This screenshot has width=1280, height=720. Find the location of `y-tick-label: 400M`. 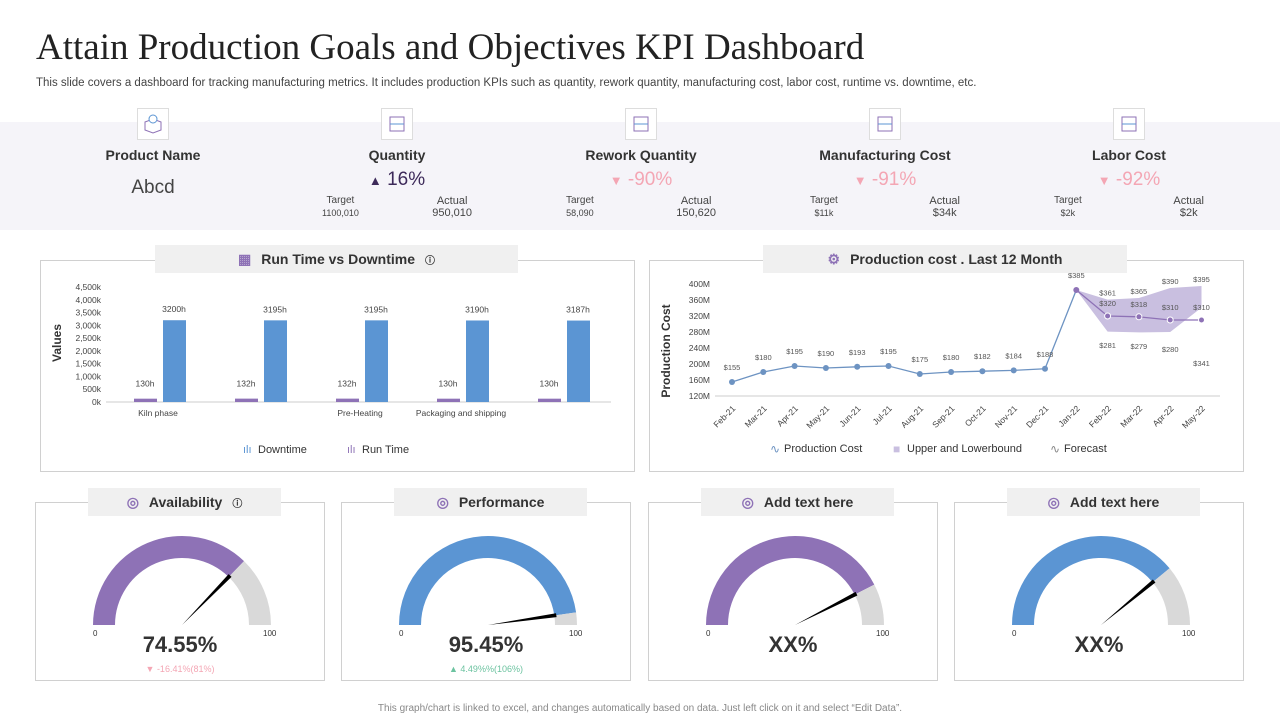

y-tick-label: 400M is located at coordinates (699, 284).